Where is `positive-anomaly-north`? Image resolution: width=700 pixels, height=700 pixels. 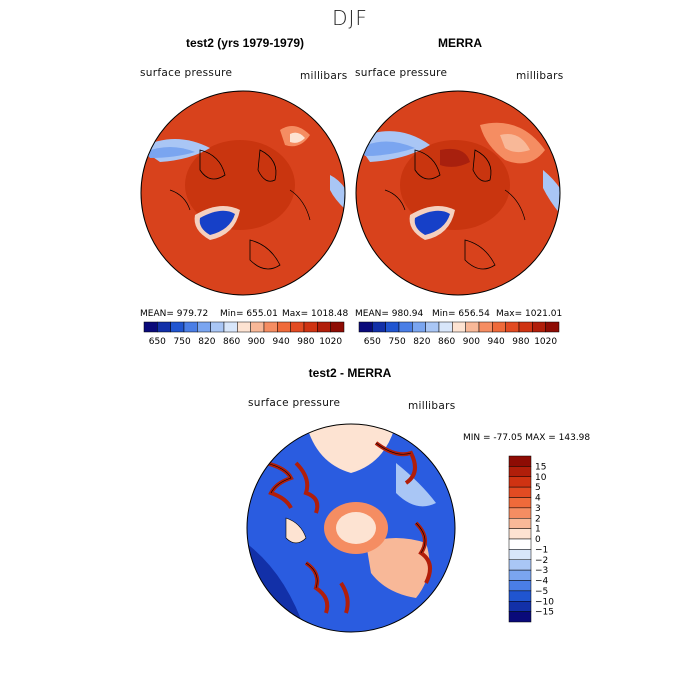
positive-anomaly-north is located at coordinates (351, 448).